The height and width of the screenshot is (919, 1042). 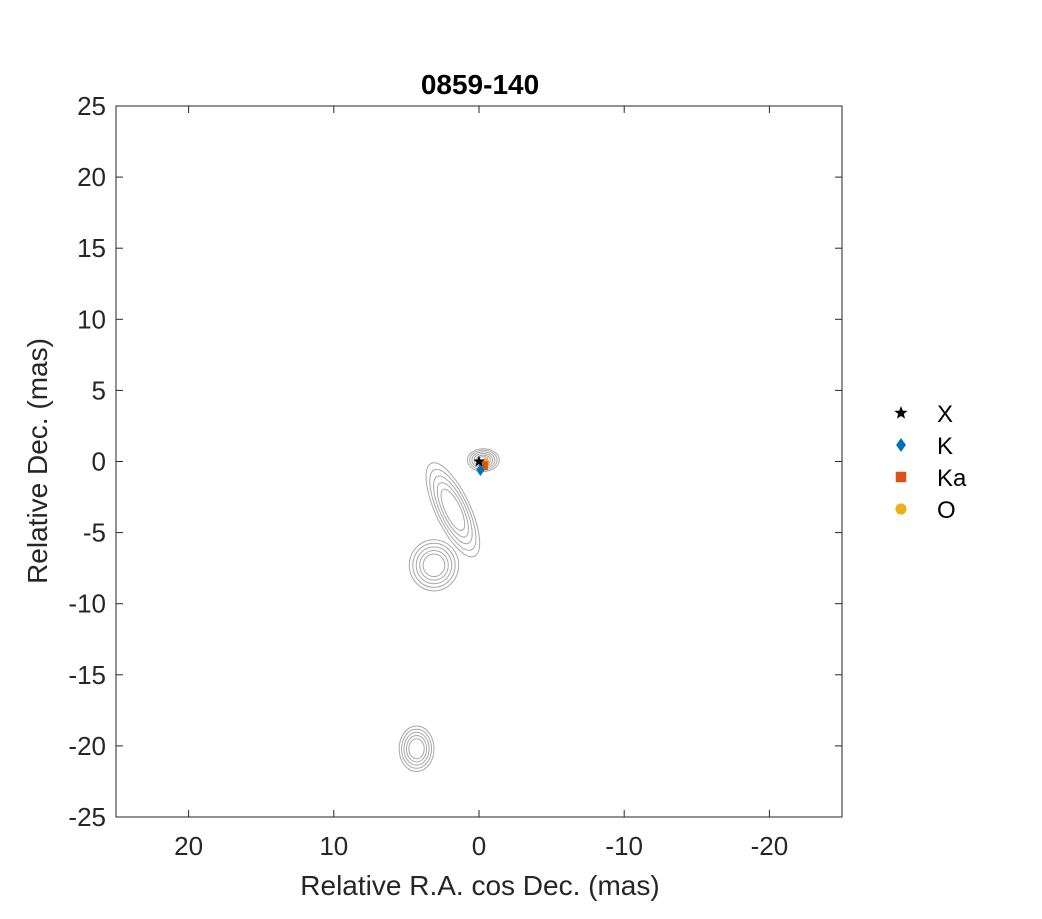 I want to click on x-tick-label: 0, so click(x=479, y=846).